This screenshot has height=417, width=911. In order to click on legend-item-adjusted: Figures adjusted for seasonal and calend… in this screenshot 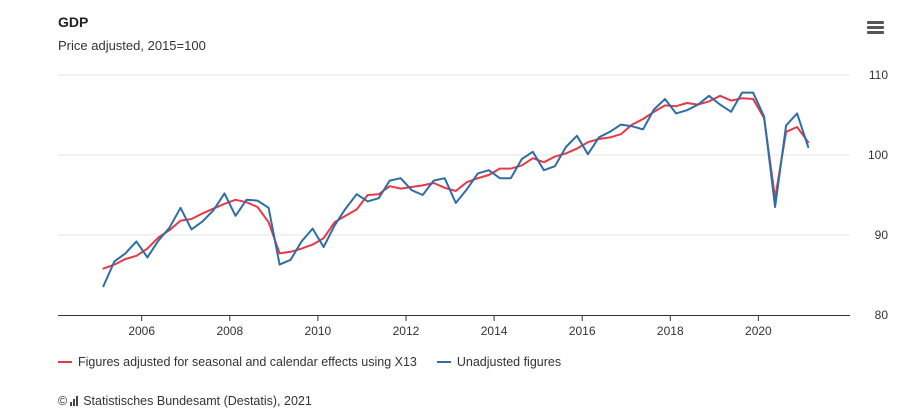, I will do `click(237, 362)`.